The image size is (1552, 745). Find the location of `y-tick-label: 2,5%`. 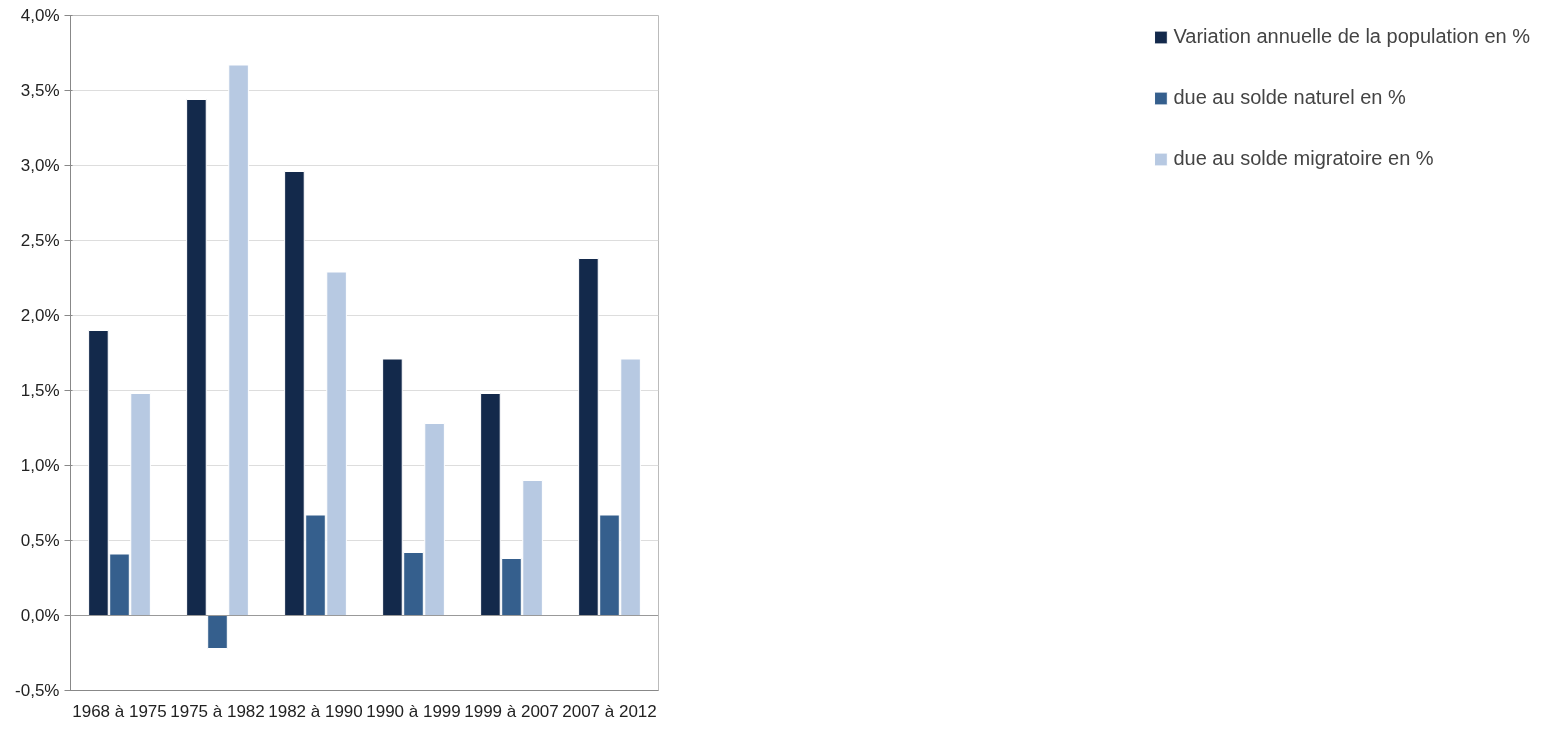

y-tick-label: 2,5% is located at coordinates (40, 240).